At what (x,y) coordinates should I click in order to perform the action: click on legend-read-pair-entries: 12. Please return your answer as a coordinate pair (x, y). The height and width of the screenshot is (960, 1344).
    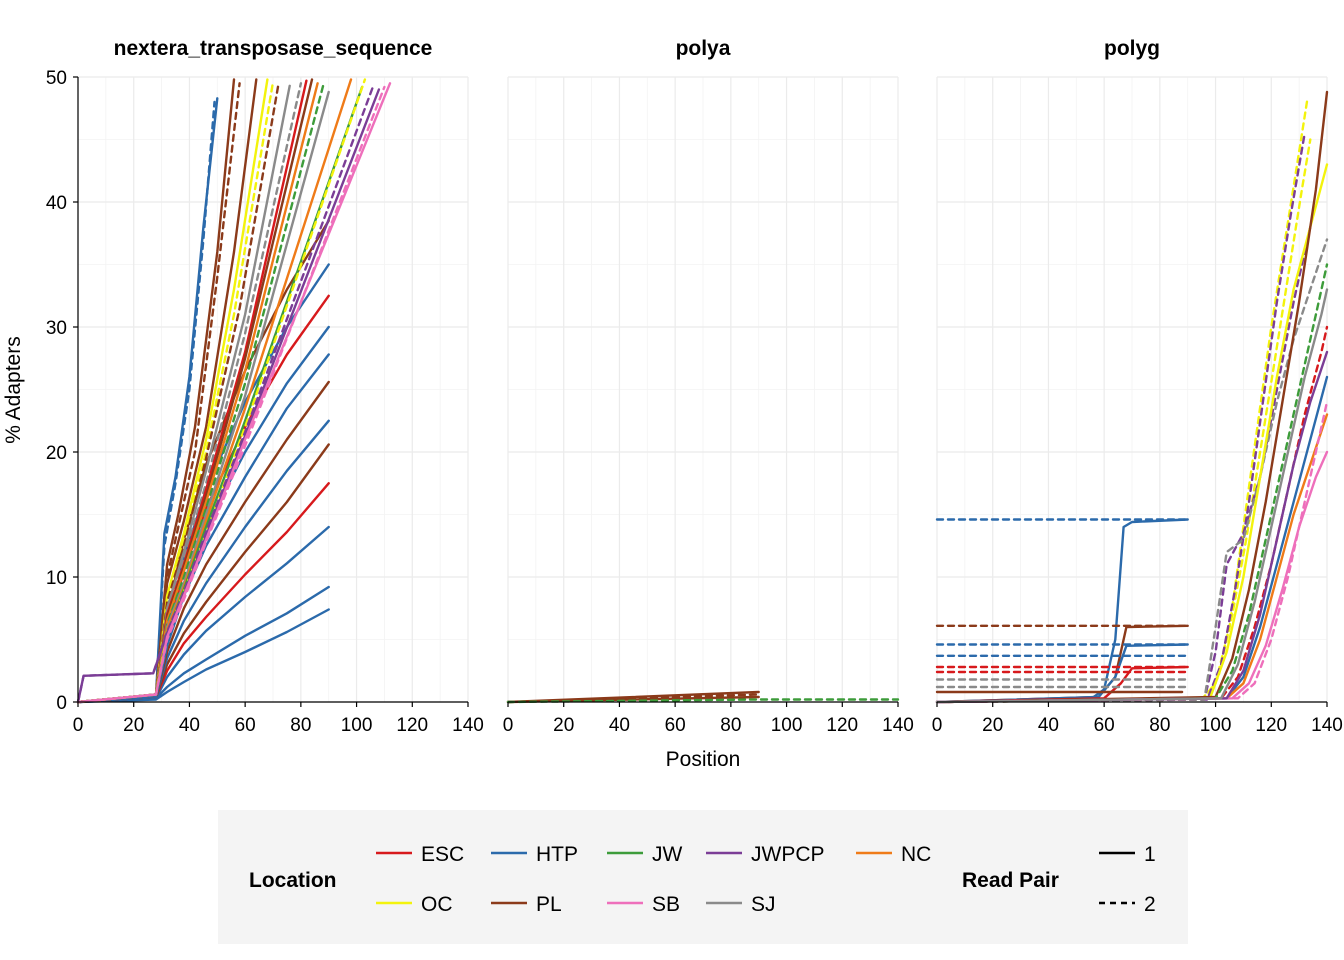
    Looking at the image, I should click on (1127, 879).